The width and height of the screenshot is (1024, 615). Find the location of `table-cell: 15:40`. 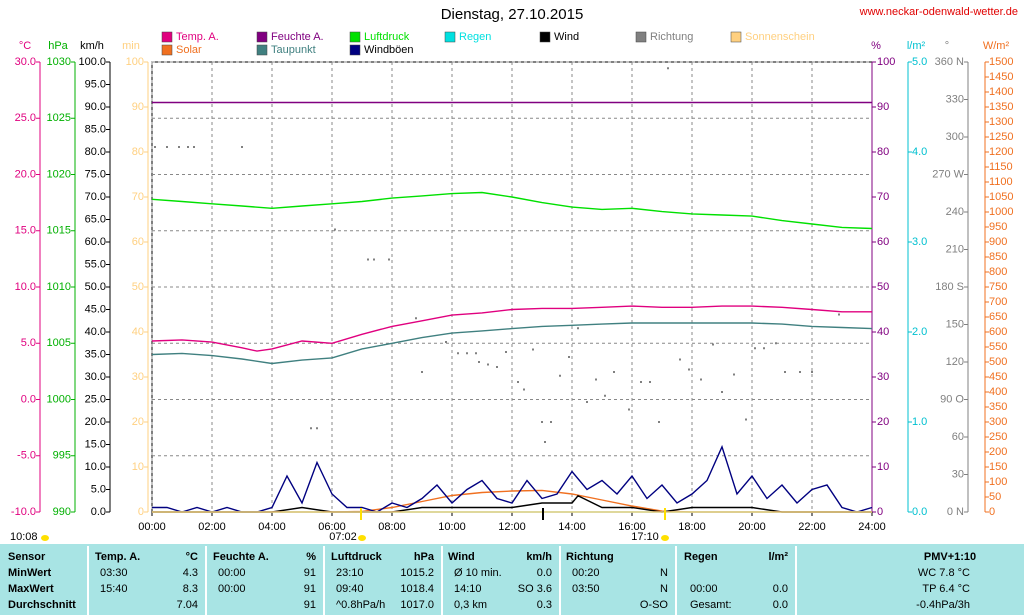

table-cell: 15:40 is located at coordinates (114, 589).